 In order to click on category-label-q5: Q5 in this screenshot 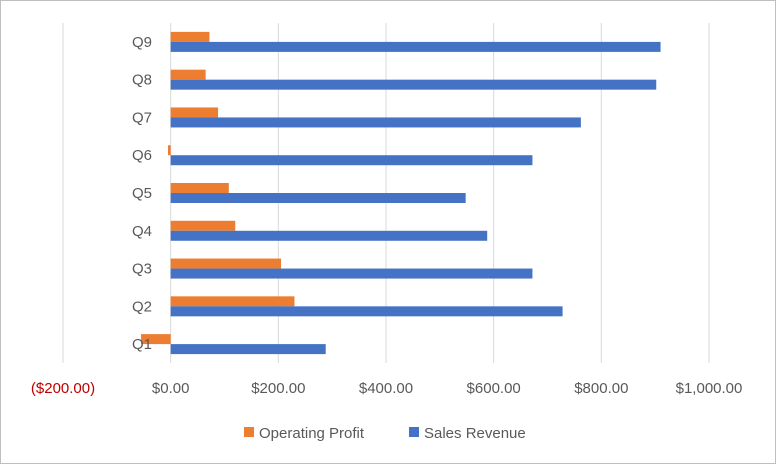, I will do `click(142, 193)`.